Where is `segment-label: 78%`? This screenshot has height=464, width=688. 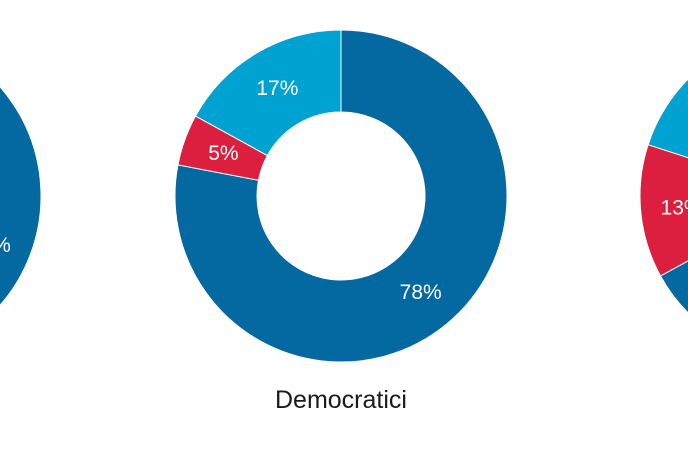
segment-label: 78% is located at coordinates (421, 292).